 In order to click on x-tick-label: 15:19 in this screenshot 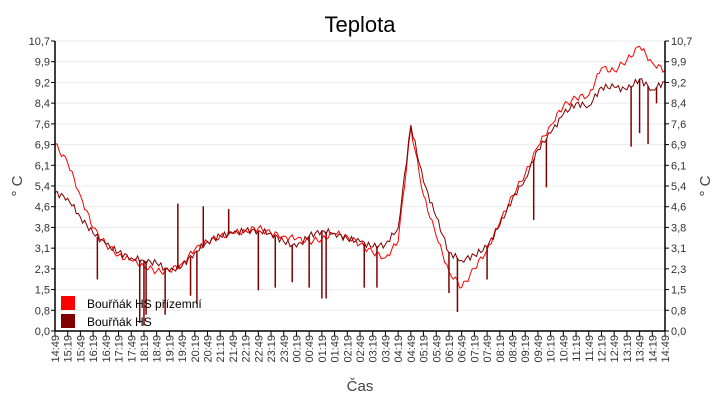, I will do `click(69, 349)`.